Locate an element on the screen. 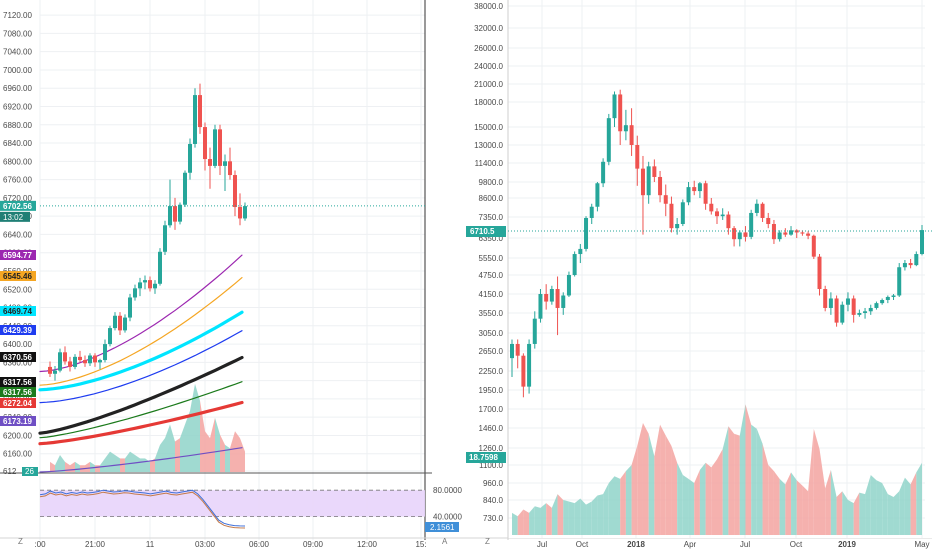  volume-value-text: 18.7598 is located at coordinates (483, 457).